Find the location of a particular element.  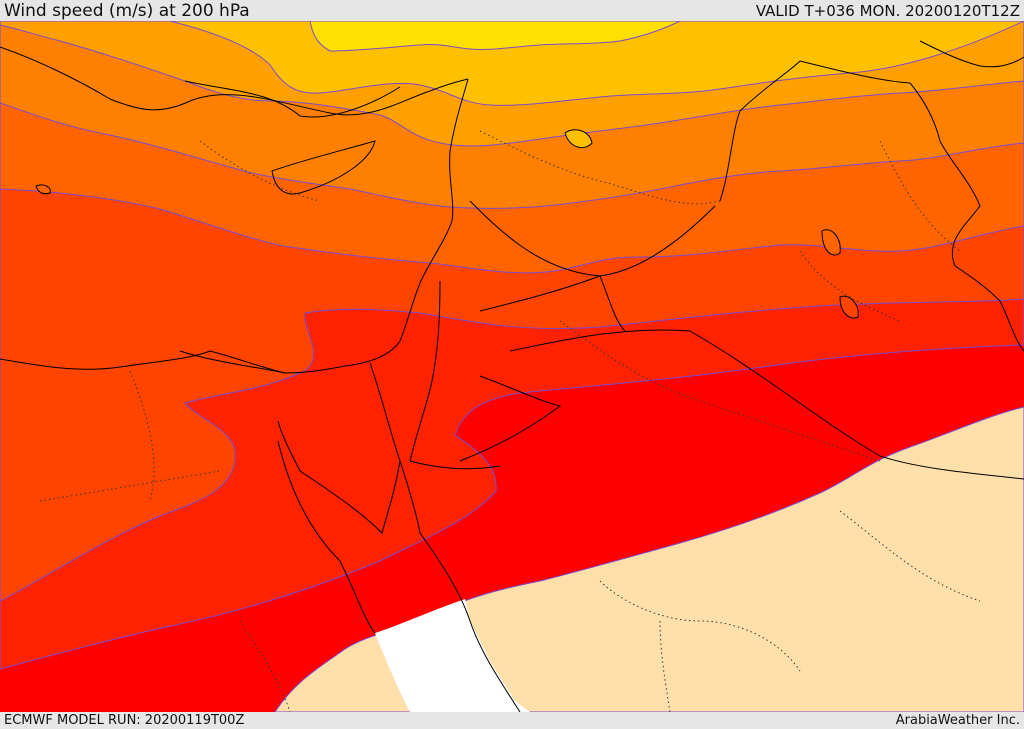

model-run-label: ECMWF MODEL RUN: 20200119T00Z is located at coordinates (124, 720).